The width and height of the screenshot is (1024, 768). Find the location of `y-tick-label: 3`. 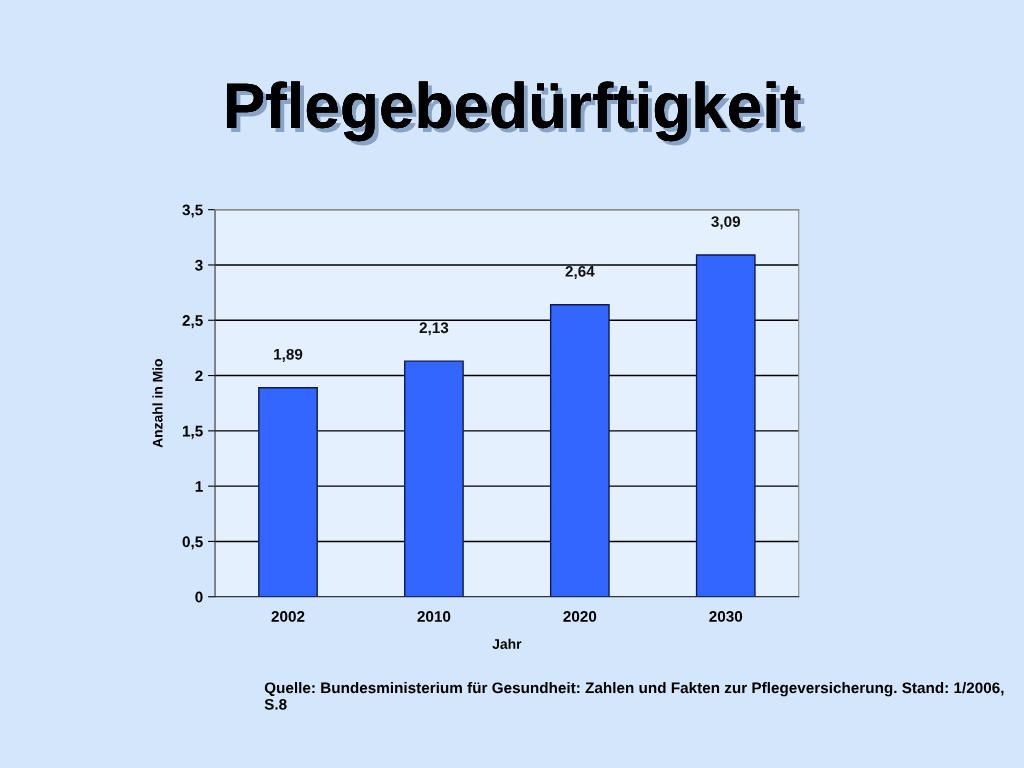

y-tick-label: 3 is located at coordinates (199, 265).